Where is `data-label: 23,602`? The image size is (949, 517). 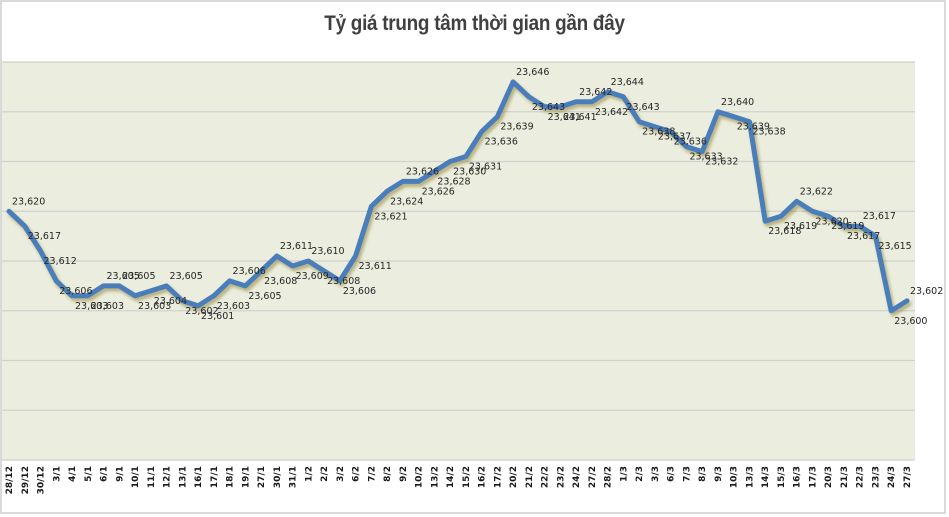 data-label: 23,602 is located at coordinates (201, 311).